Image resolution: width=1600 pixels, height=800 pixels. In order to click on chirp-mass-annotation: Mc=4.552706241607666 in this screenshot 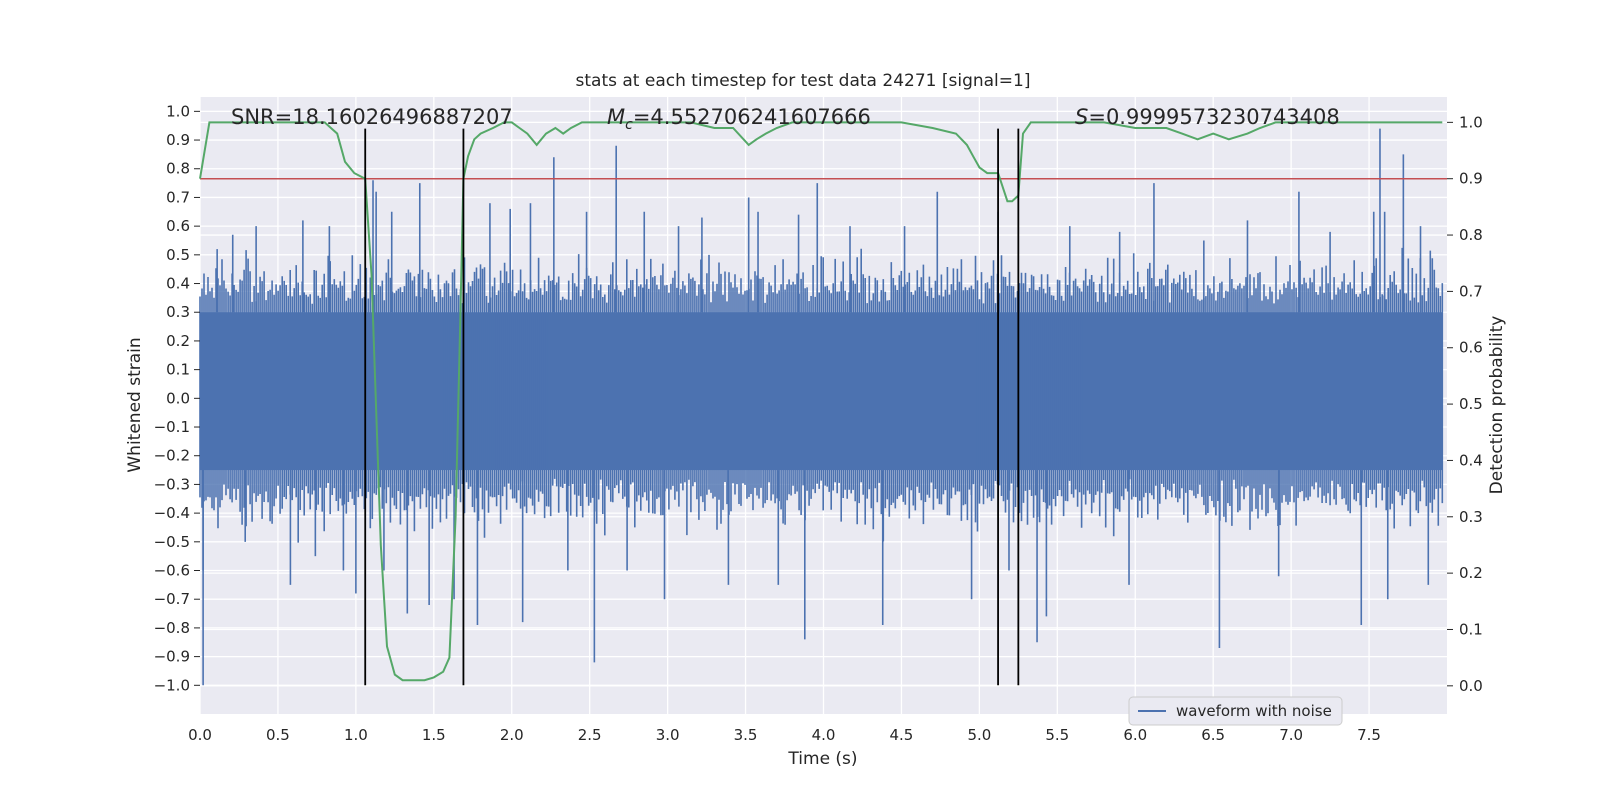, I will do `click(739, 119)`.